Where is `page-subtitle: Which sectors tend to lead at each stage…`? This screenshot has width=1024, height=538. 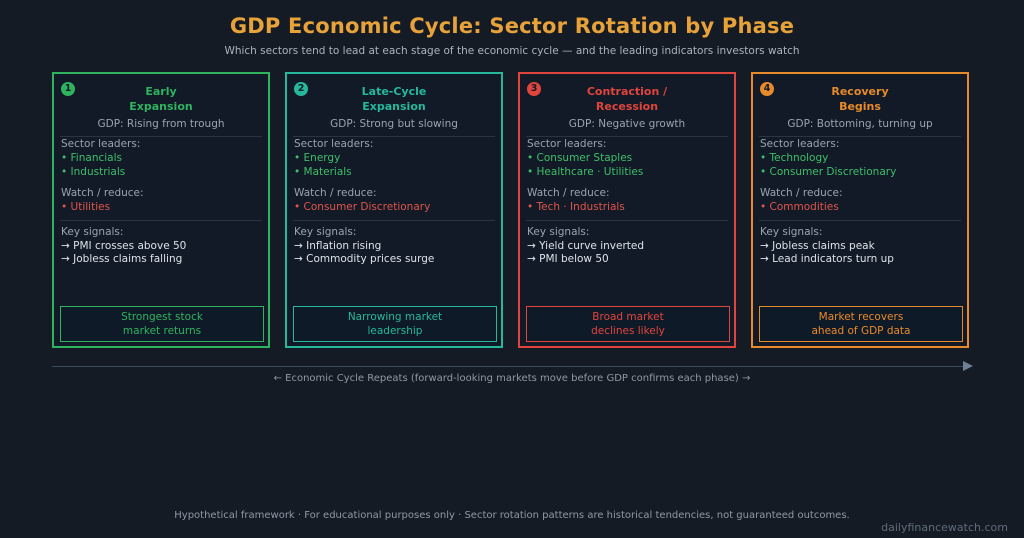 page-subtitle: Which sectors tend to lead at each stage… is located at coordinates (512, 51).